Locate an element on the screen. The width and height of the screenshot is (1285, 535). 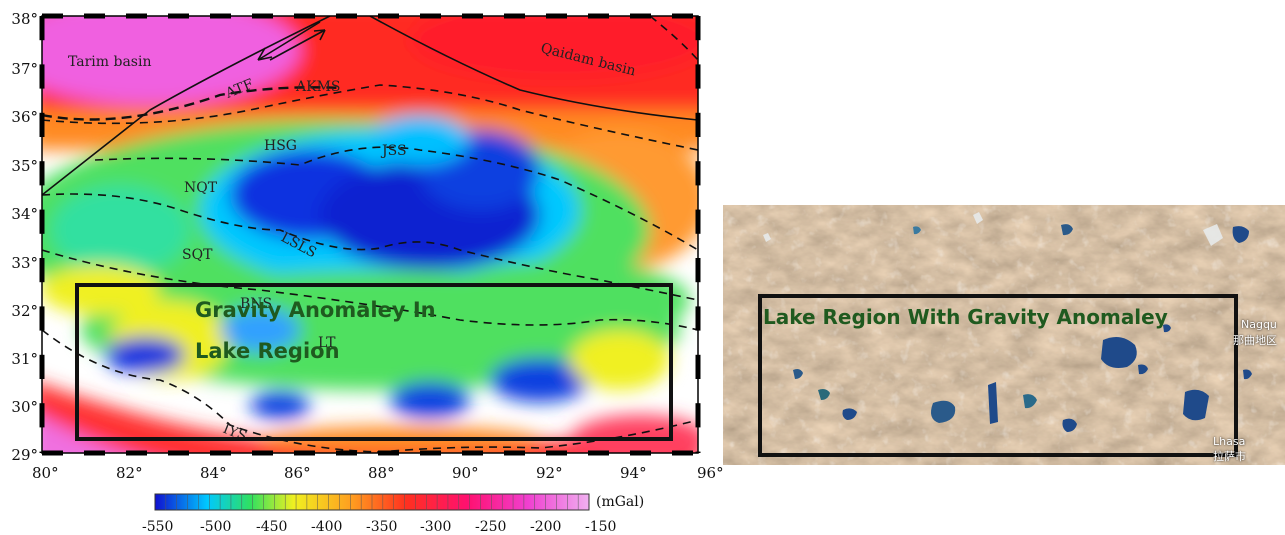
lat-label: 31° is located at coordinates (24, 359).